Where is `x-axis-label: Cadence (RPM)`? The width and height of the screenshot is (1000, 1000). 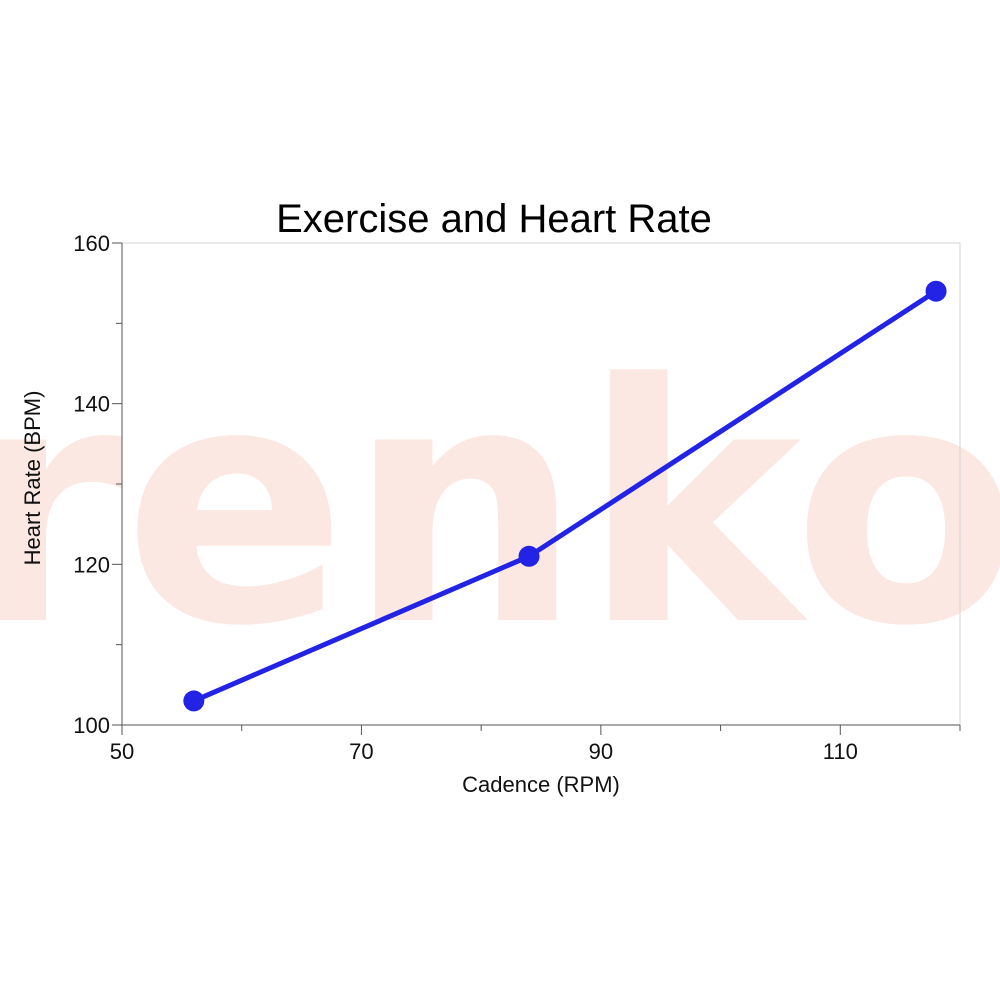
x-axis-label: Cadence (RPM) is located at coordinates (541, 784).